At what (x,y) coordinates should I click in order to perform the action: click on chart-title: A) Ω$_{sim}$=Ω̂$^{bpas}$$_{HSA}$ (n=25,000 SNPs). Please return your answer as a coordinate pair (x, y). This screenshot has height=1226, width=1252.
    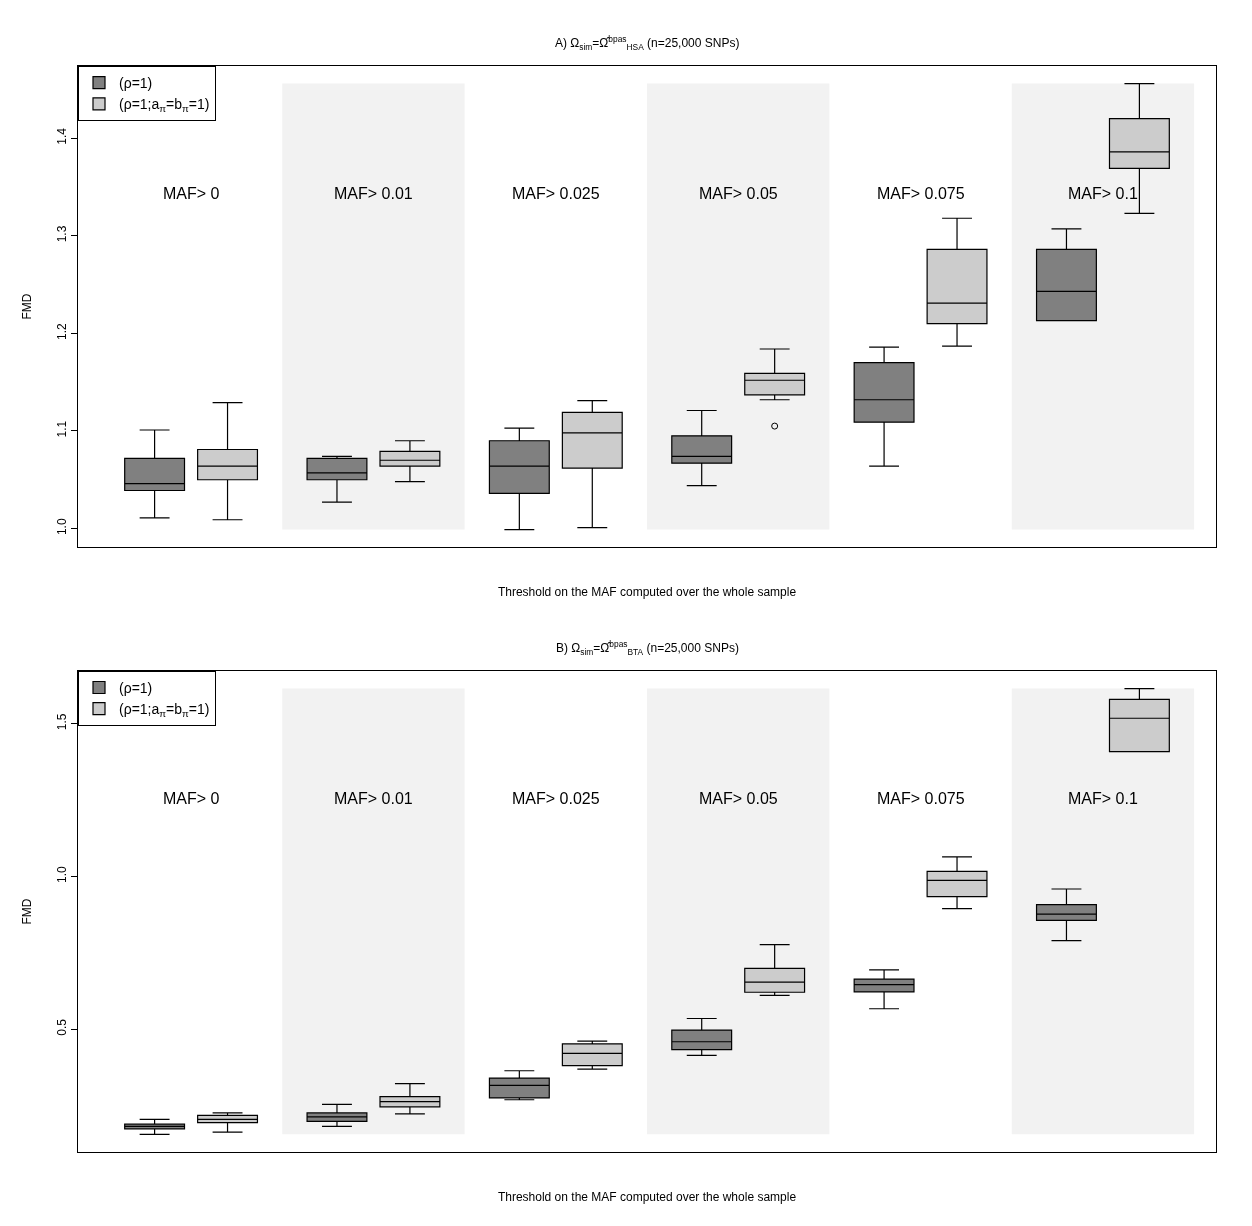
    Looking at the image, I should click on (647, 43).